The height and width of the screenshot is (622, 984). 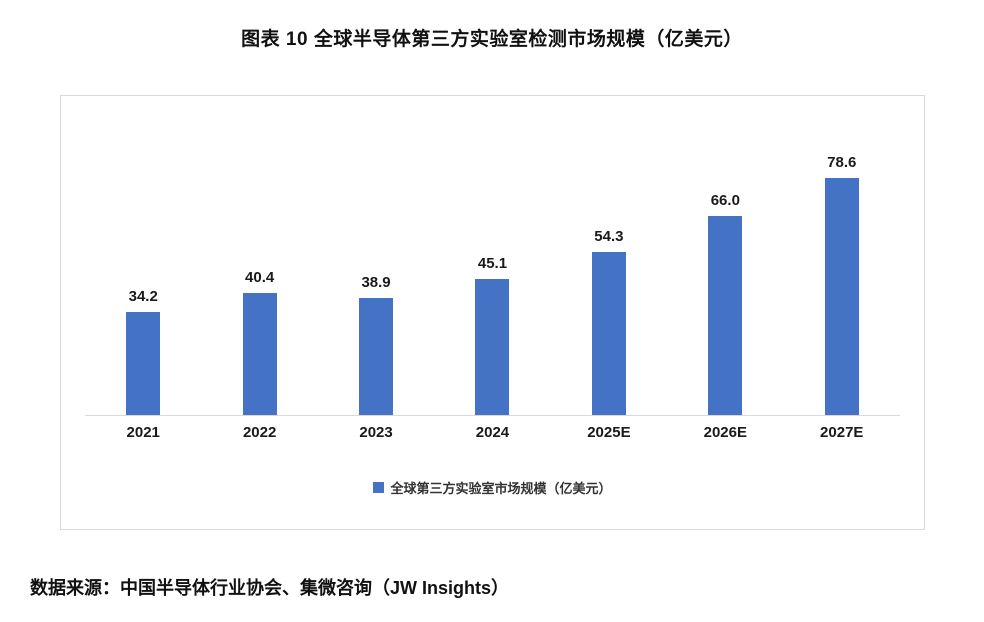 What do you see at coordinates (492, 264) in the screenshot?
I see `bar-value-label: 45.1` at bounding box center [492, 264].